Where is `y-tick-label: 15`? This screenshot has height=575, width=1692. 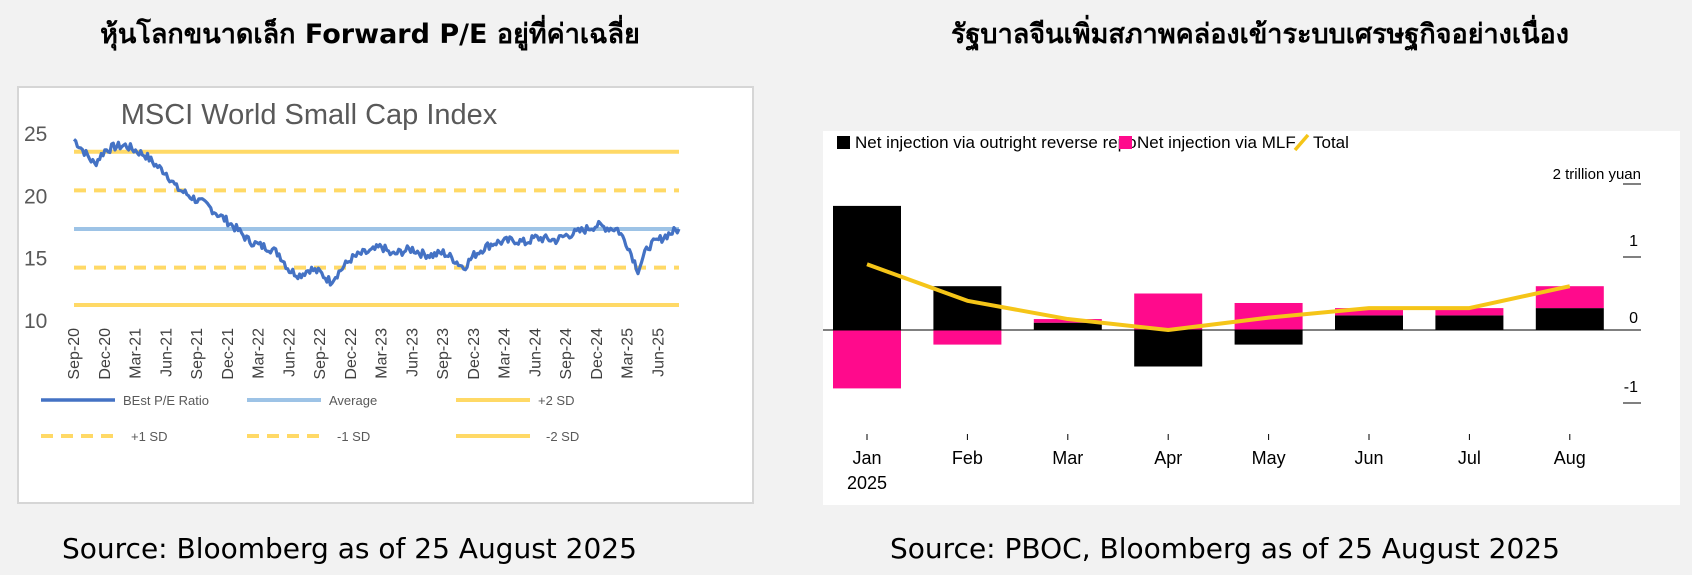 y-tick-label: 15 is located at coordinates (35, 259).